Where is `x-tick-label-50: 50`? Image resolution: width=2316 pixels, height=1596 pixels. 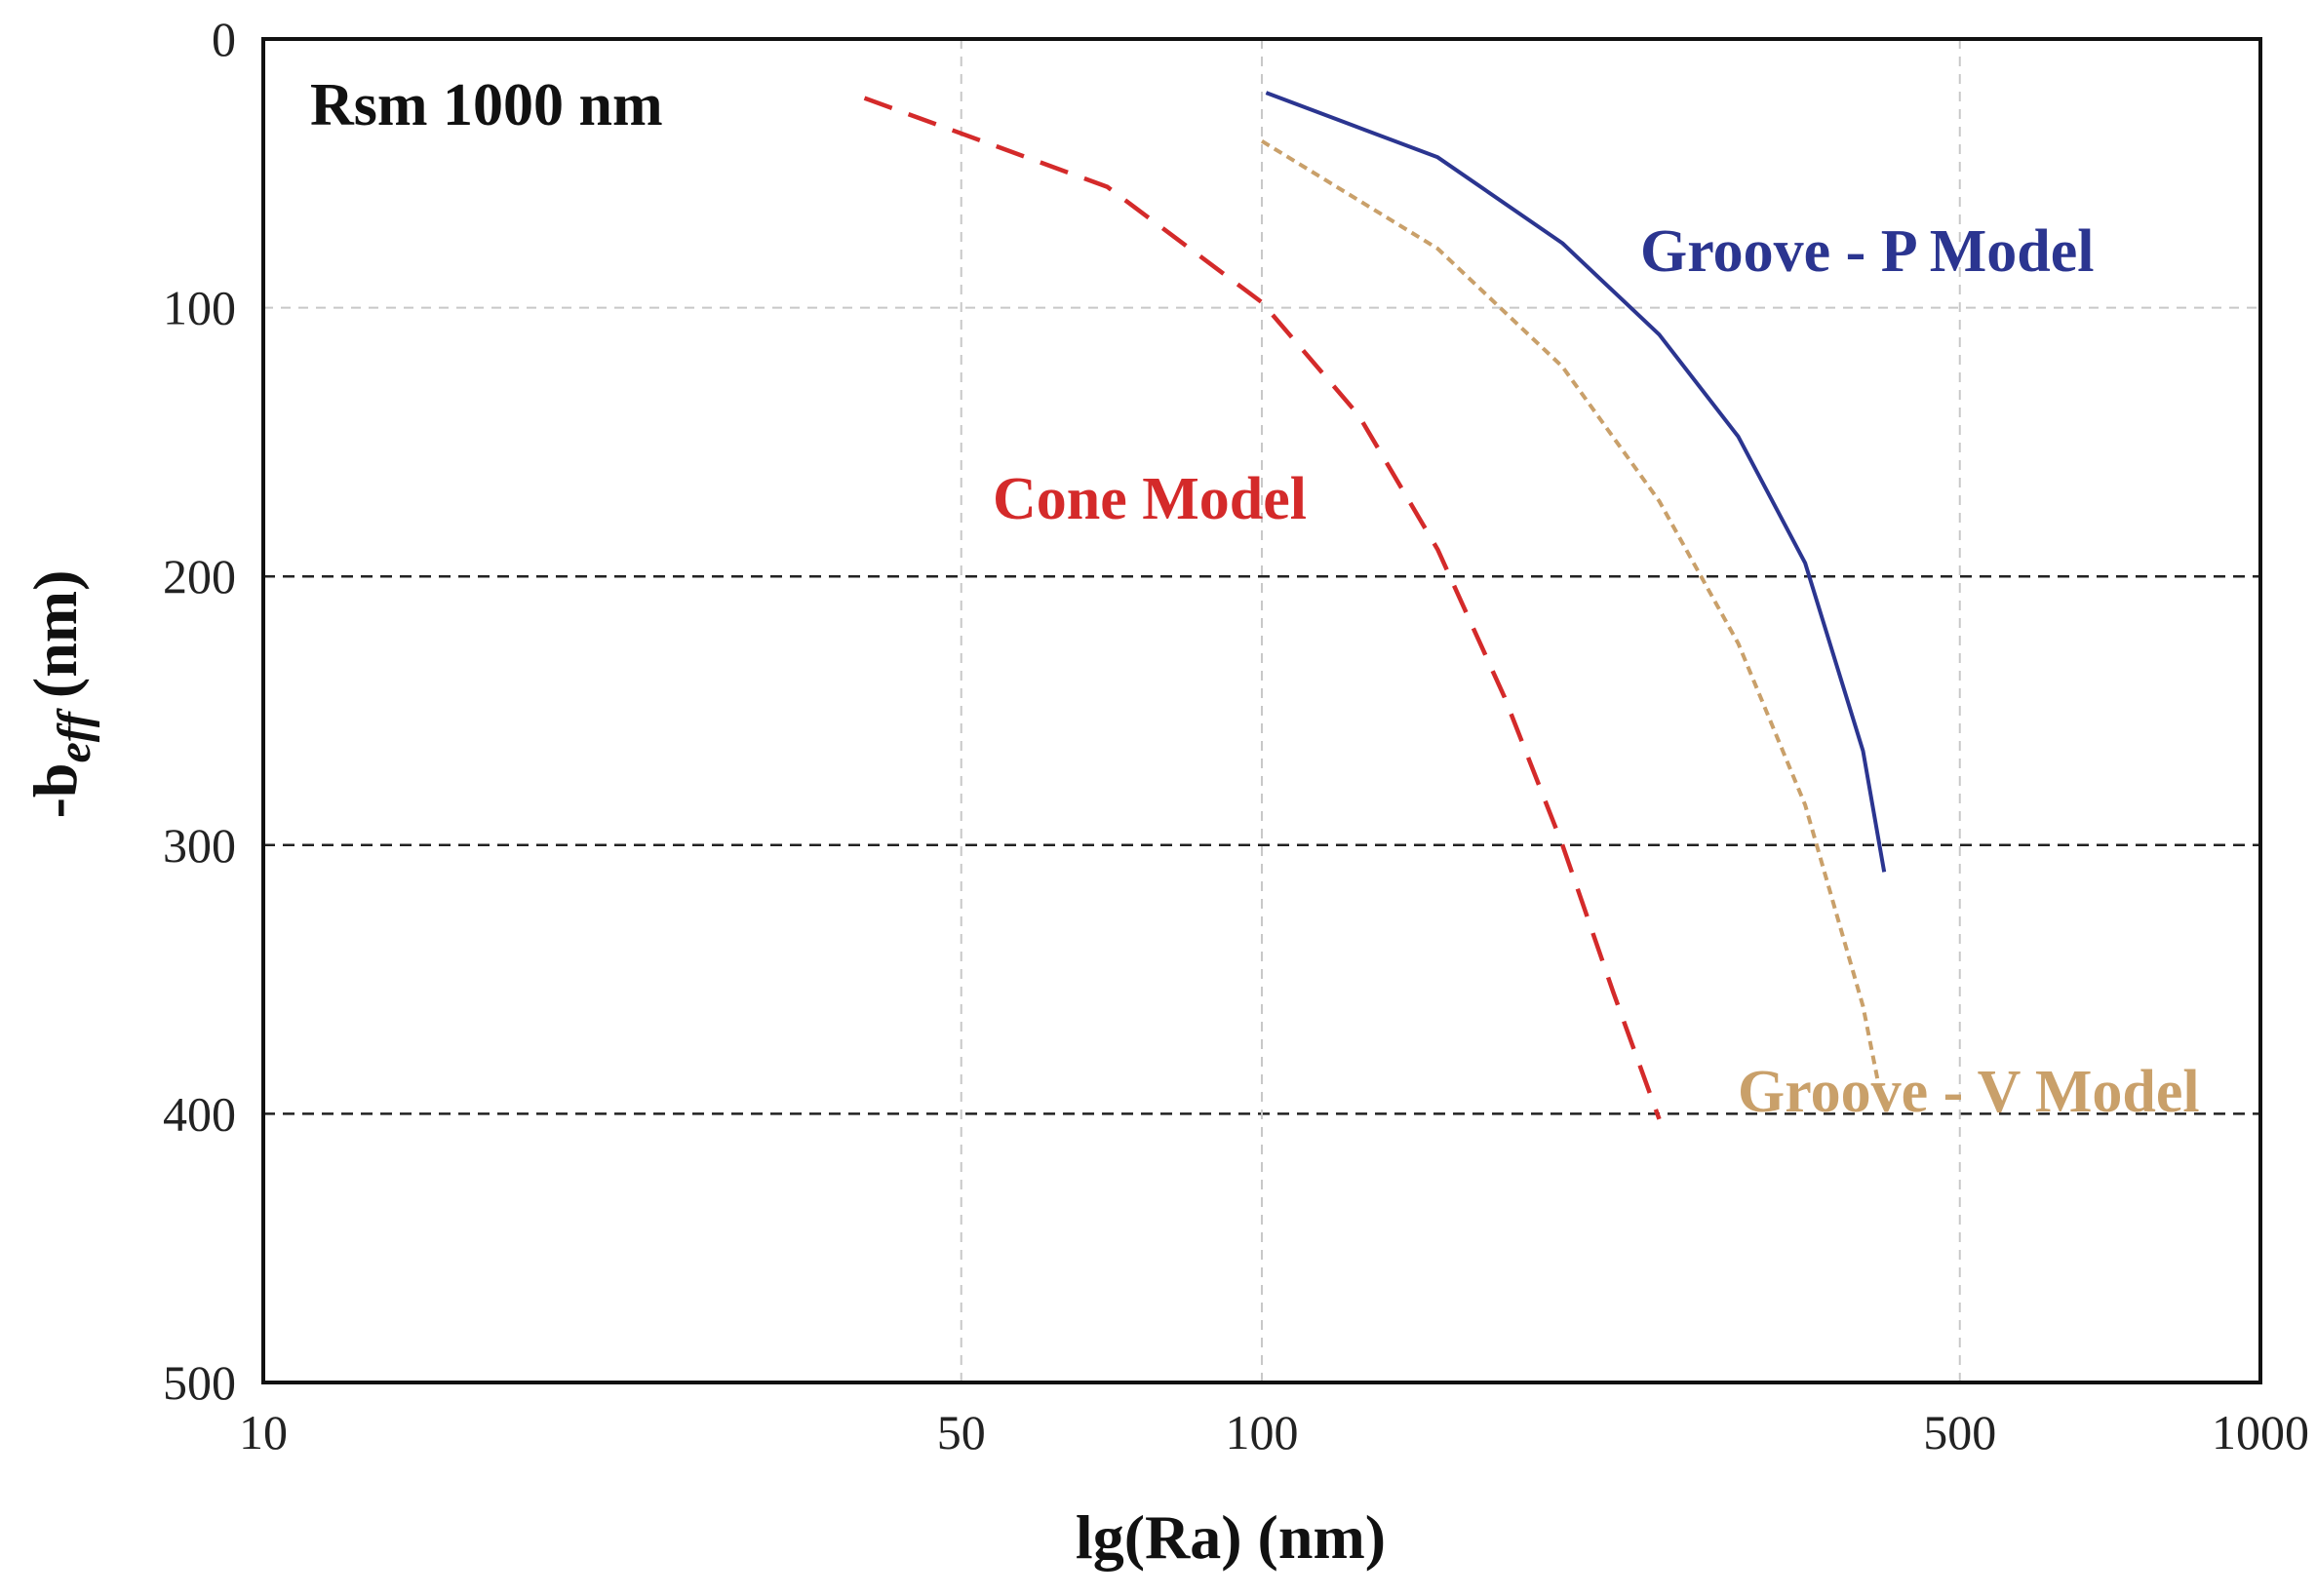 x-tick-label-50: 50 is located at coordinates (961, 1433).